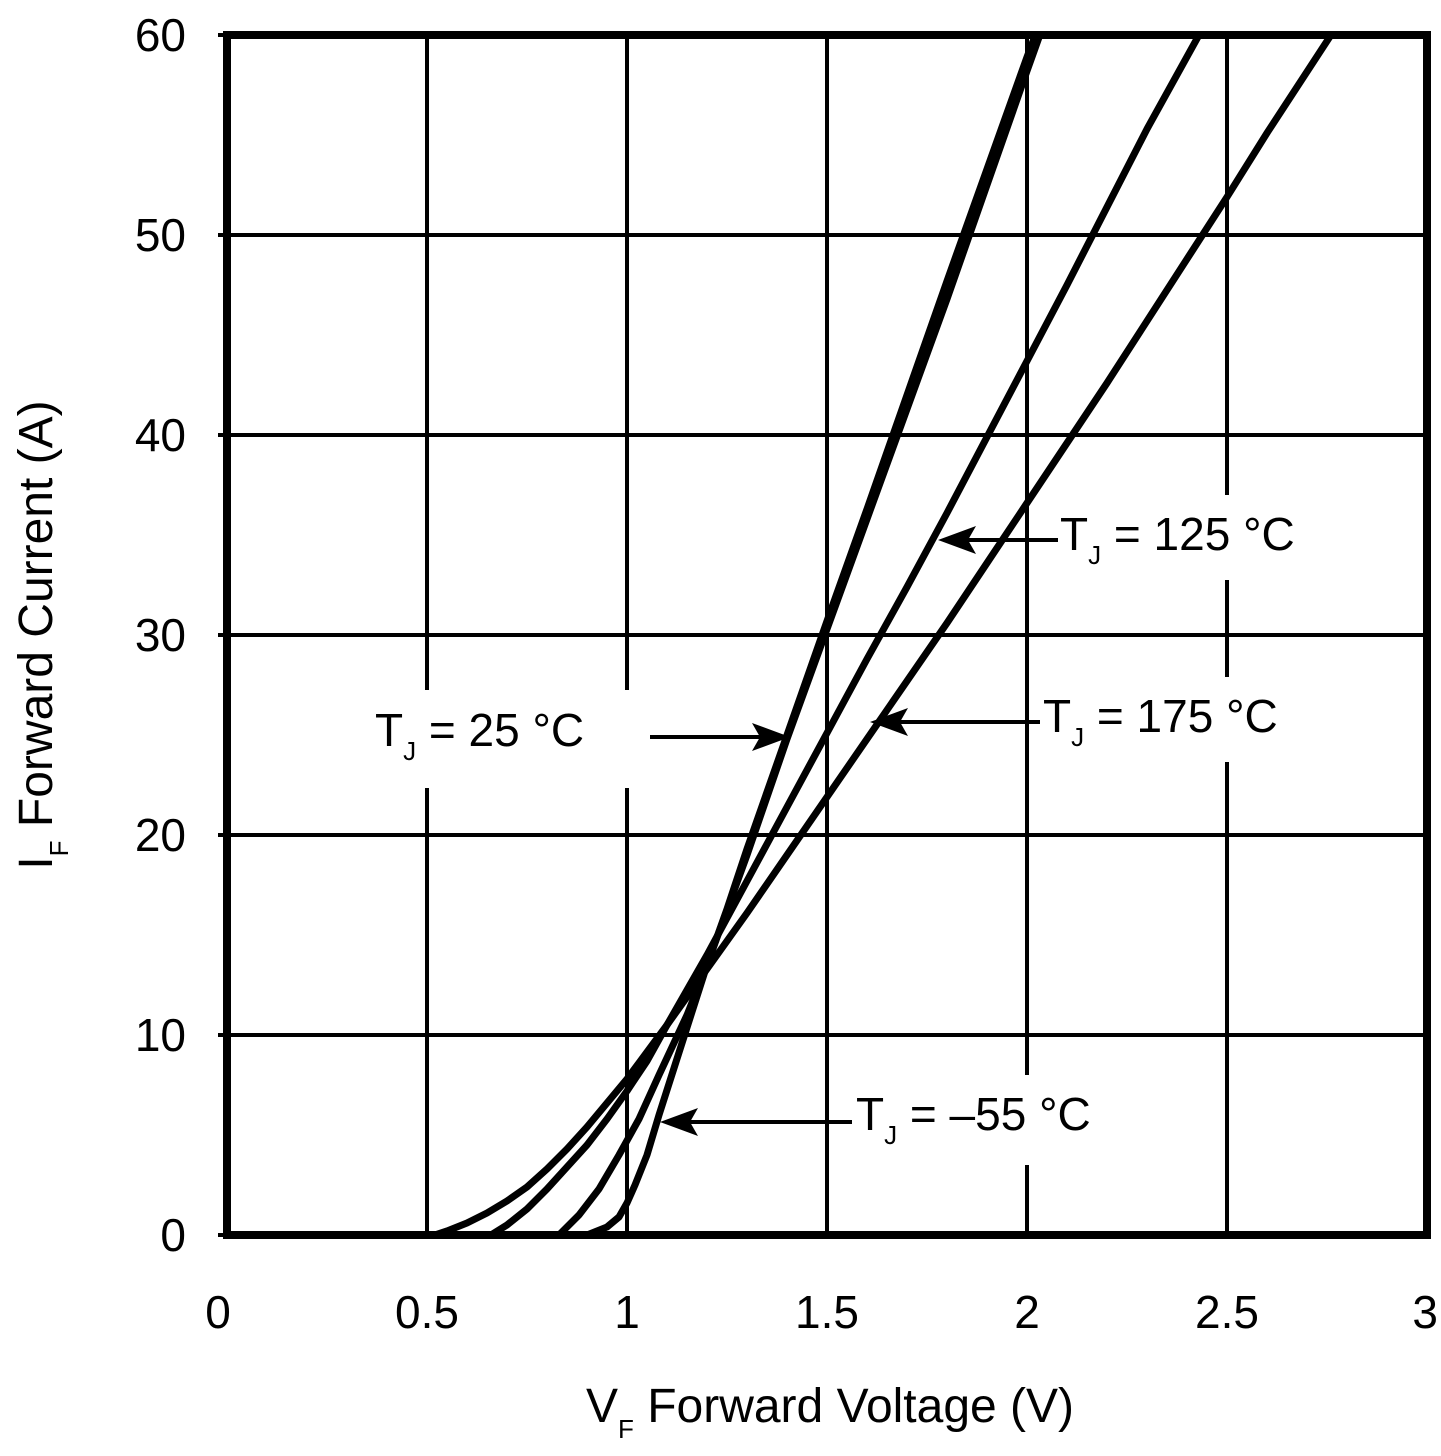 This screenshot has width=1441, height=1456. I want to click on x-tick-label-0: 0, so click(218, 1312).